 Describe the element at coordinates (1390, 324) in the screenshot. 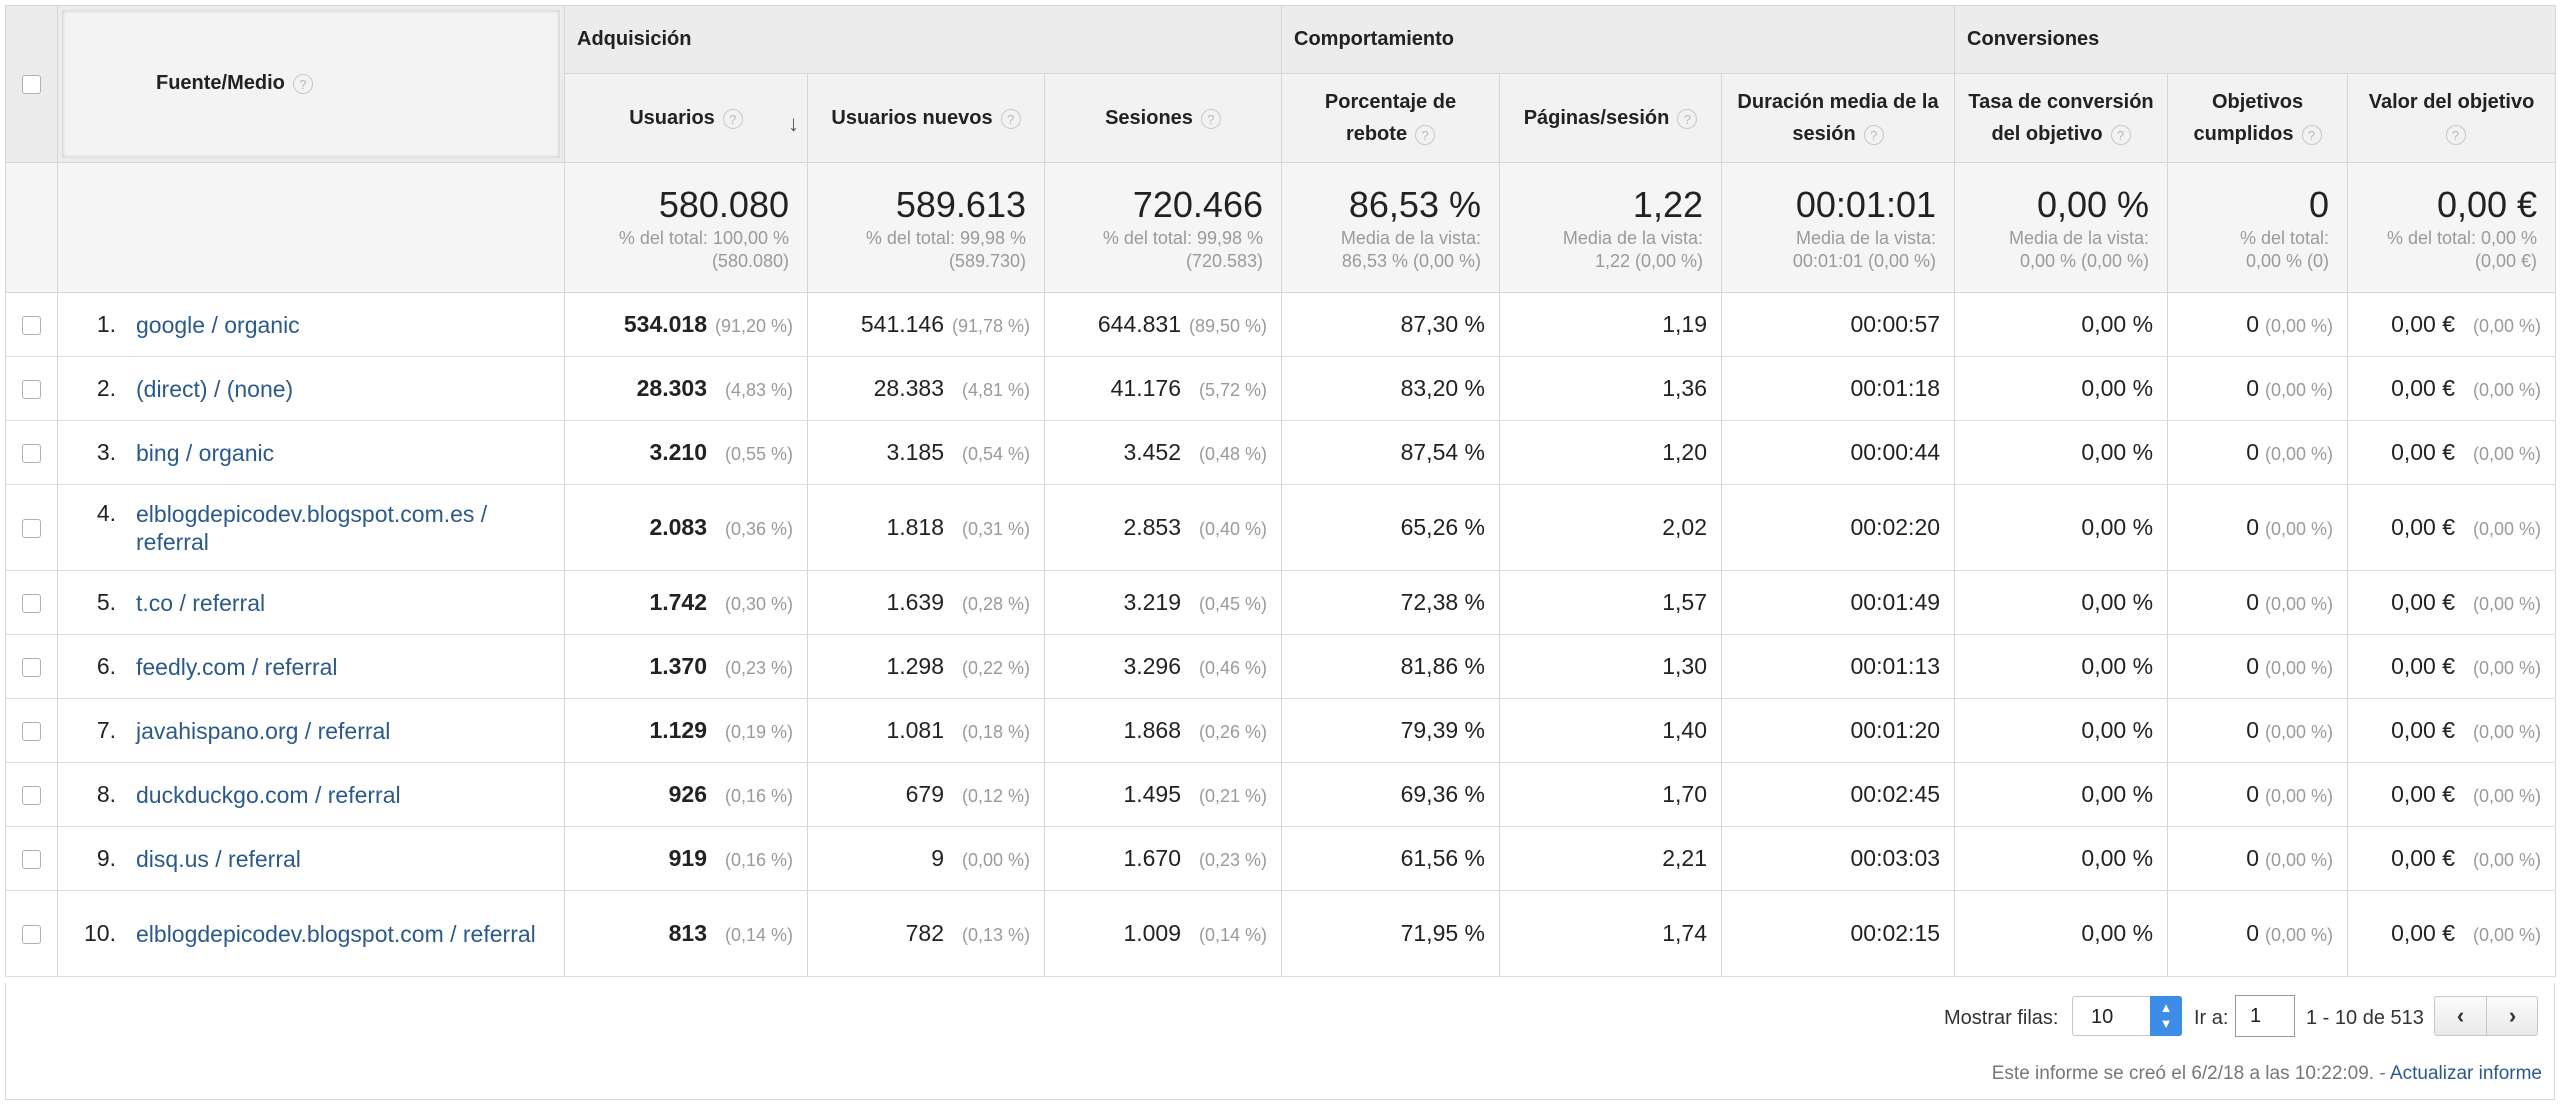

I see `bounce-rate-cell: 87,30 %` at that location.